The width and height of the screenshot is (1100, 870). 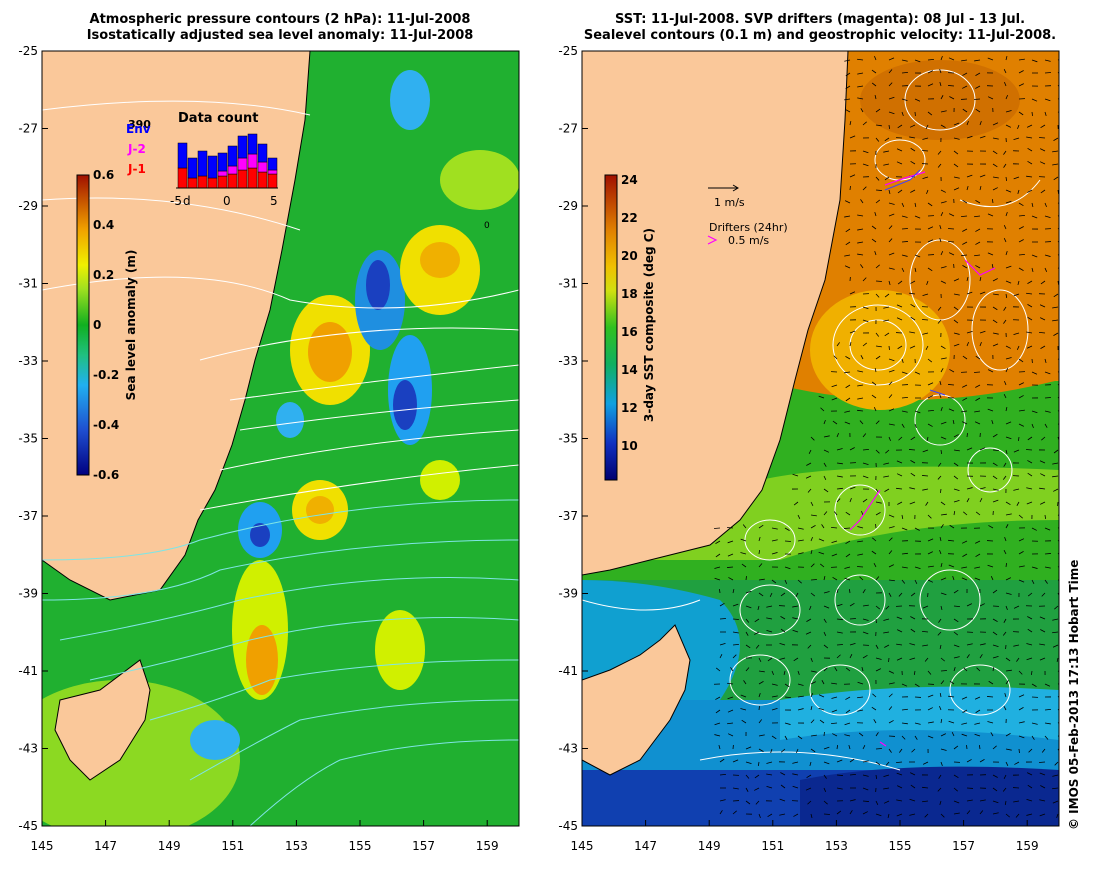 I want to click on contour-value-label: 0, so click(x=487, y=226).